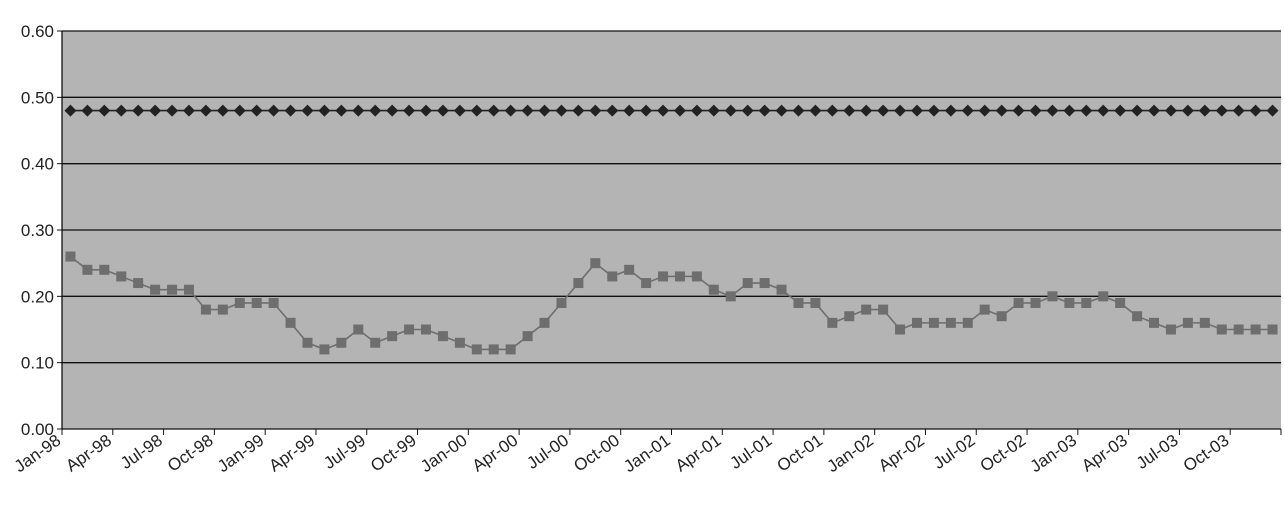 Image resolution: width=1284 pixels, height=523 pixels. Describe the element at coordinates (698, 453) in the screenshot. I see `x-tick-label: Apr-01` at that location.